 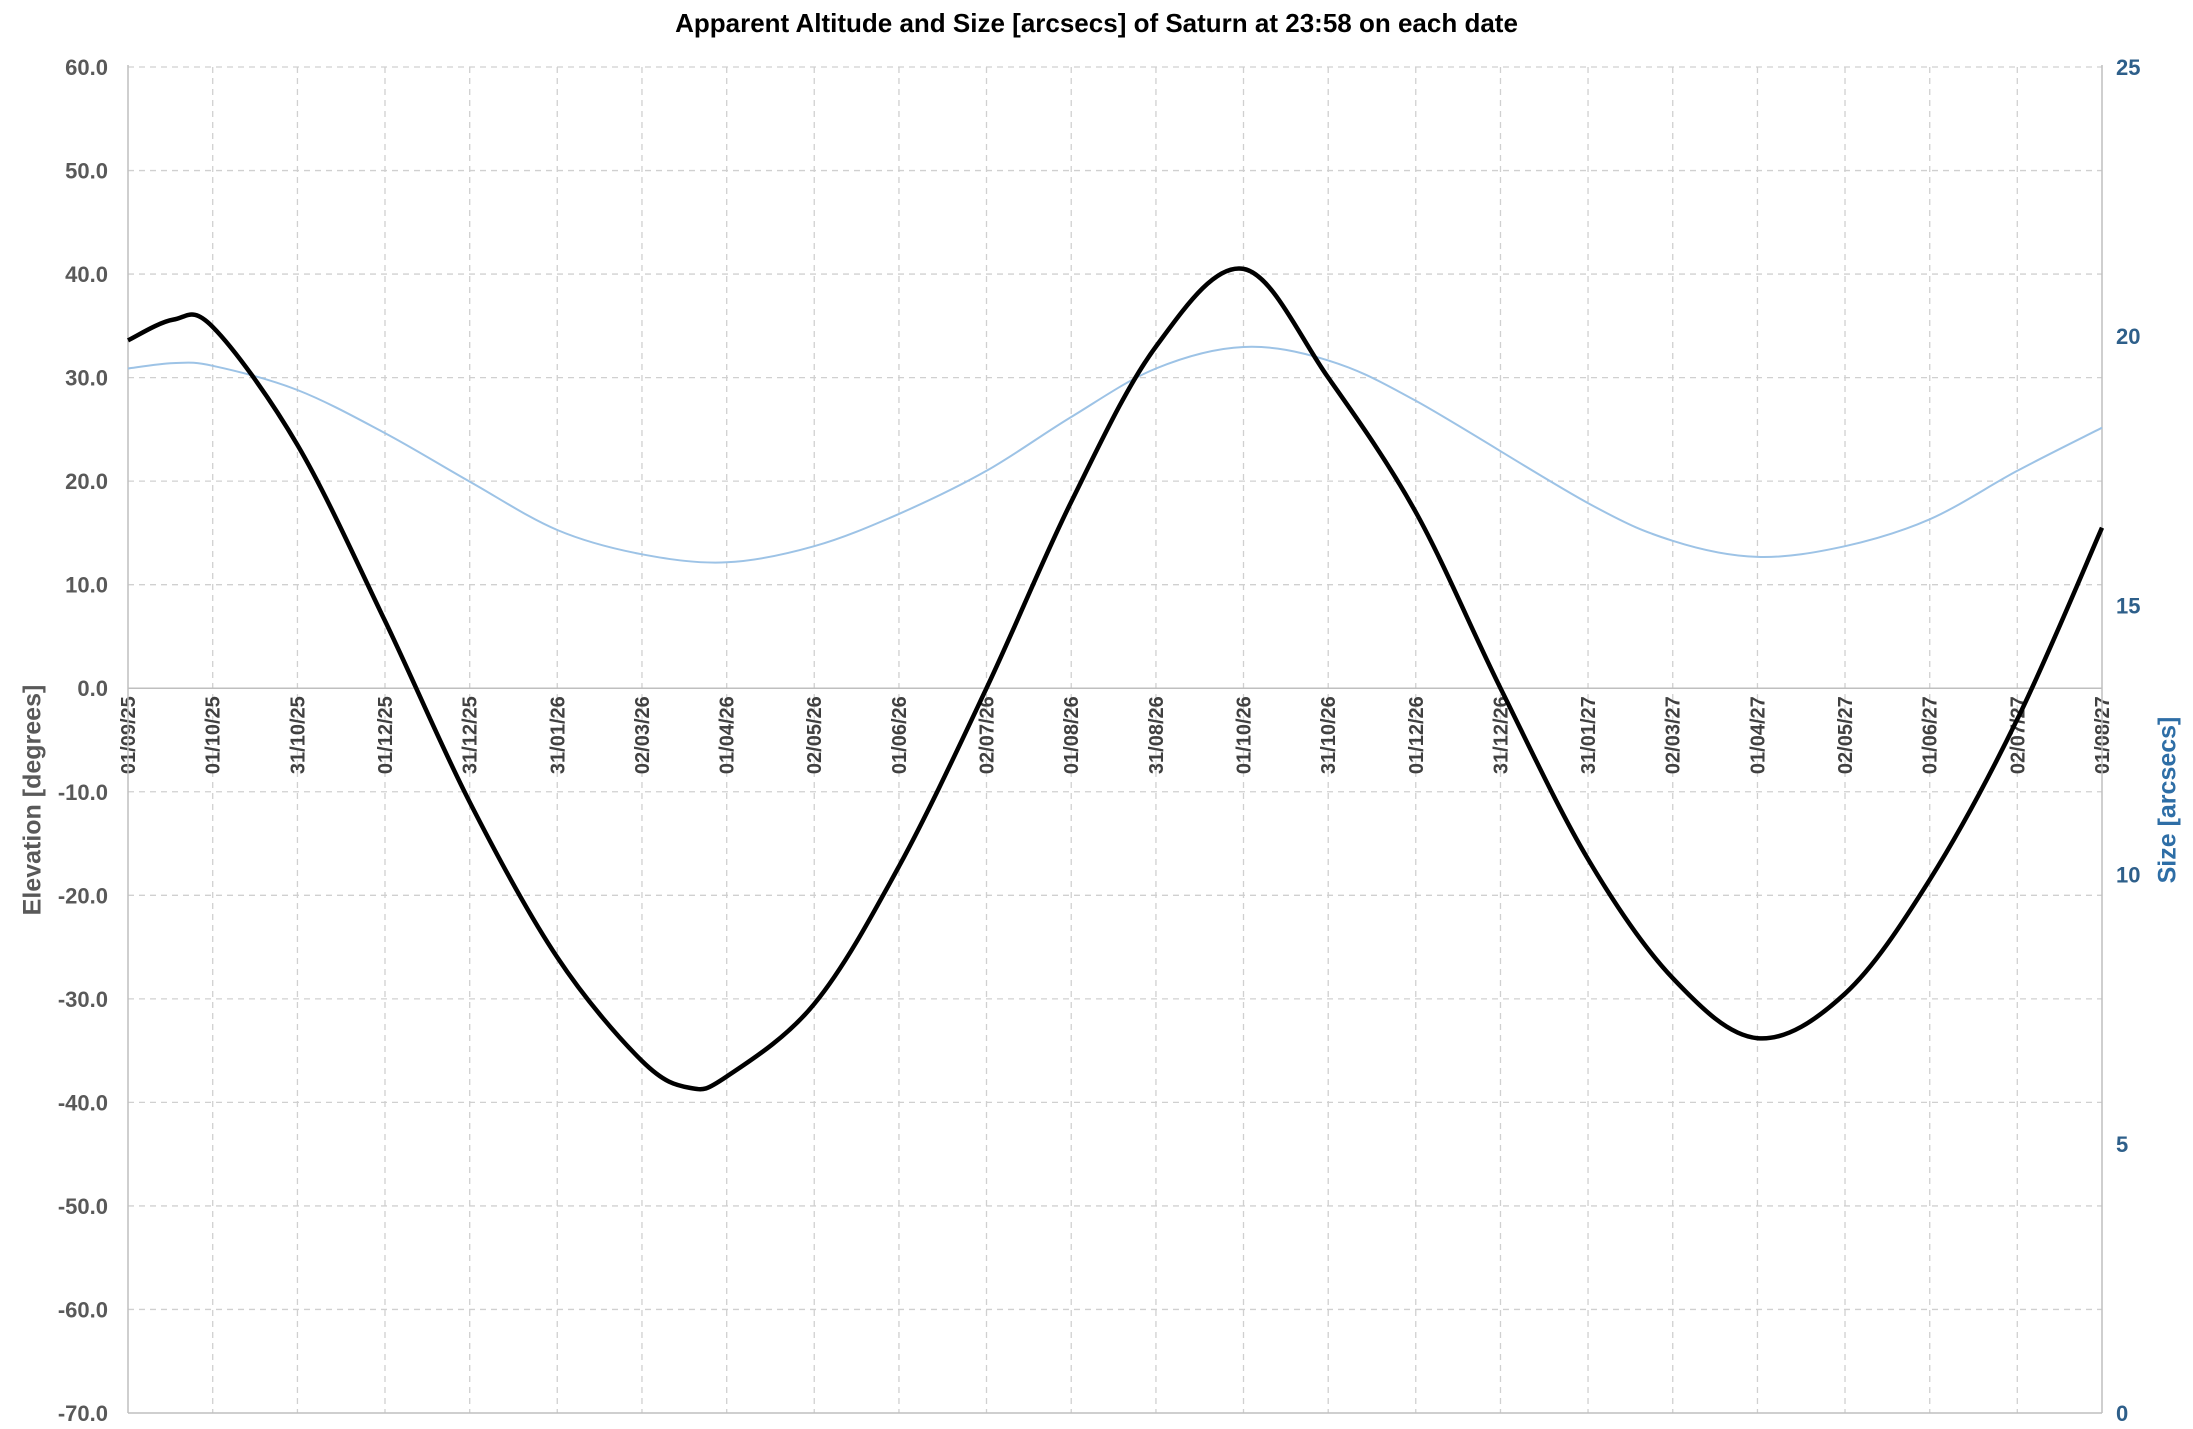 I want to click on y-tick-label: 0.0, so click(x=92, y=688).